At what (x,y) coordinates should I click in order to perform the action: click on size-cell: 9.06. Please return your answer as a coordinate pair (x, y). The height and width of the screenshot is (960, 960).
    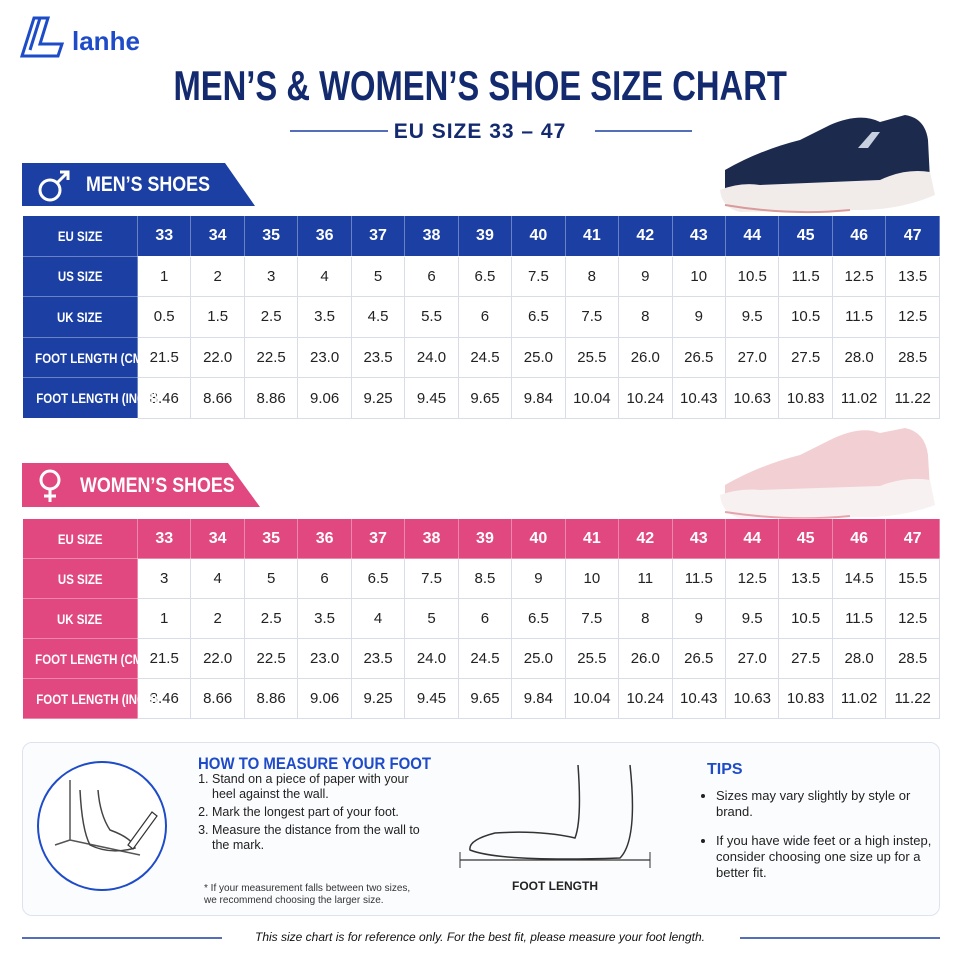
    Looking at the image, I should click on (324, 698).